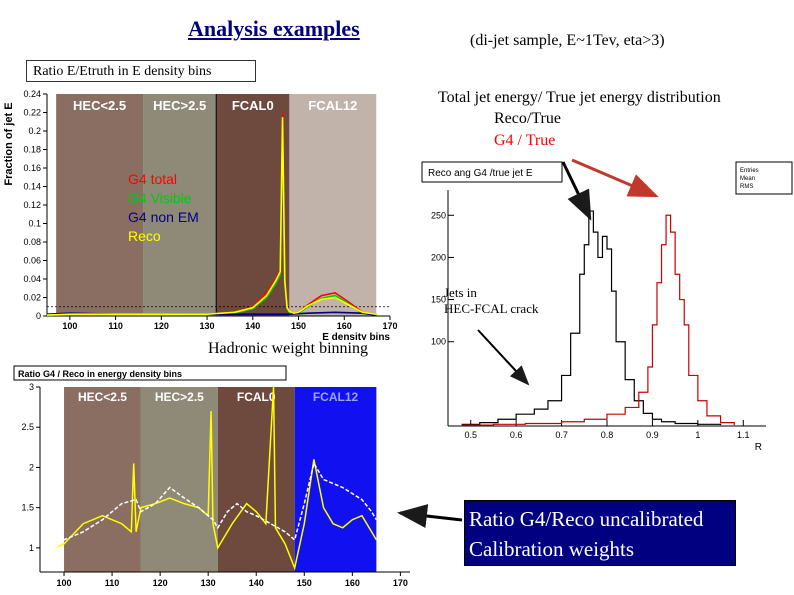  I want to click on x-tick-label: 110, so click(115, 326).